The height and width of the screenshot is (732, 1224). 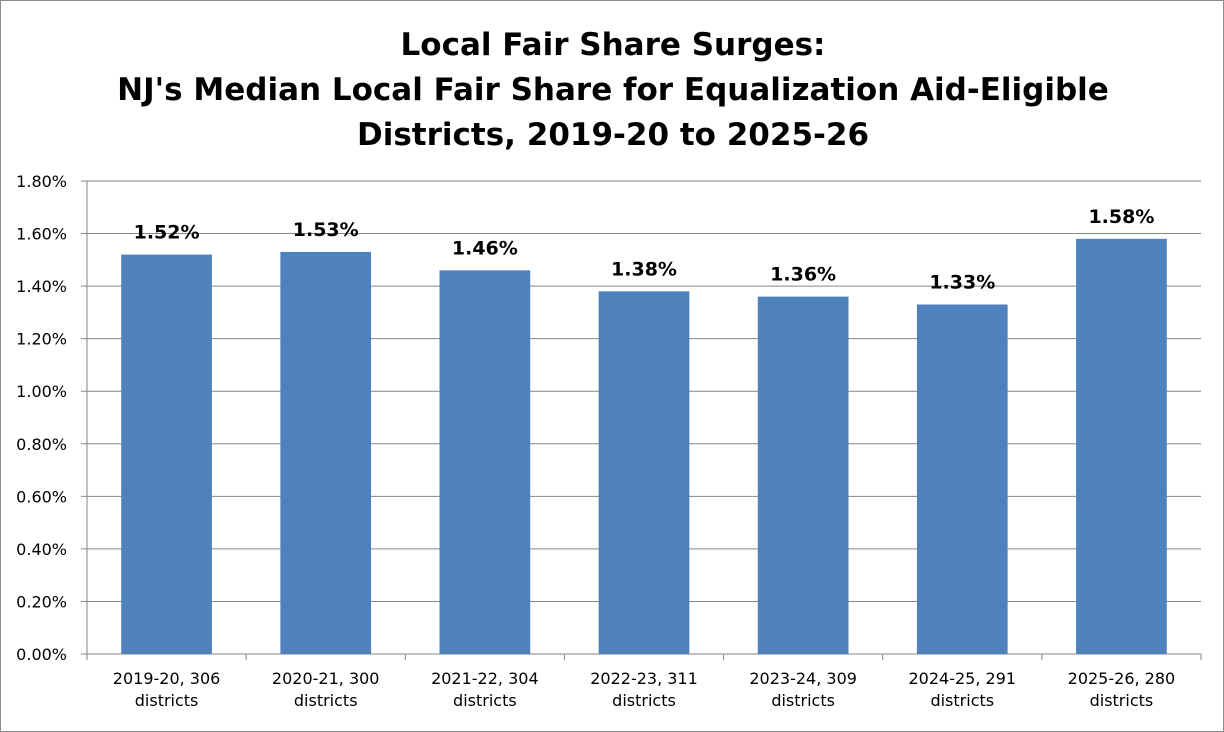 I want to click on data-label: 1.58%, so click(x=1121, y=217).